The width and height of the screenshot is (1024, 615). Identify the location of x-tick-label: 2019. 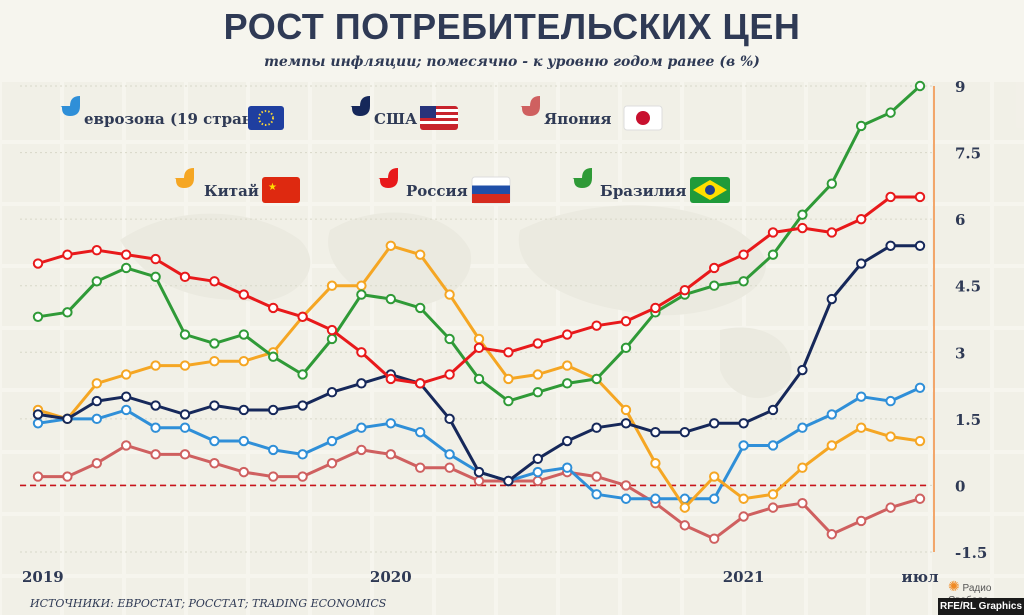
(43, 577).